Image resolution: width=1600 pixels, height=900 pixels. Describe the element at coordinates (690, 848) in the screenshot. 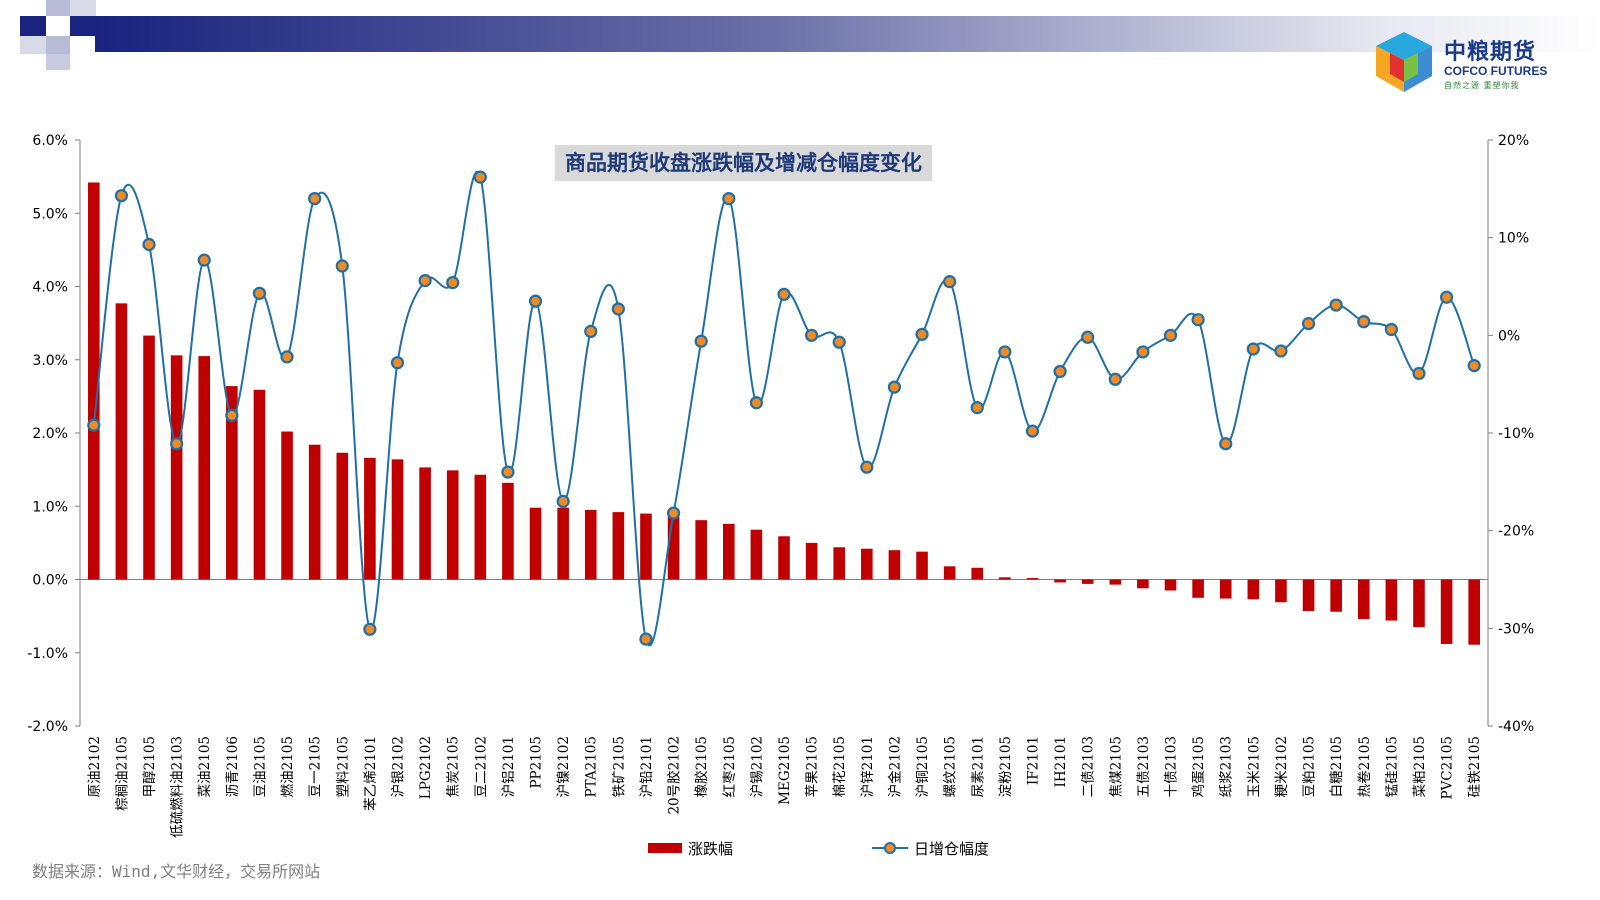

I see `legend-item-bar: 涨跌幅` at that location.